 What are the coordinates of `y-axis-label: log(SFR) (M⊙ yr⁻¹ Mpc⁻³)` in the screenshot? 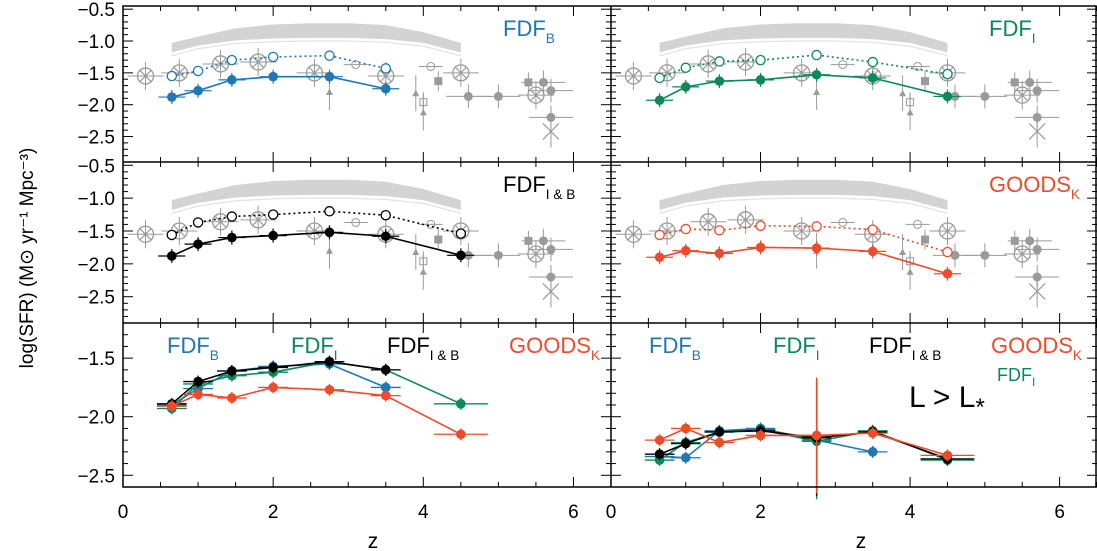 It's located at (27, 258).